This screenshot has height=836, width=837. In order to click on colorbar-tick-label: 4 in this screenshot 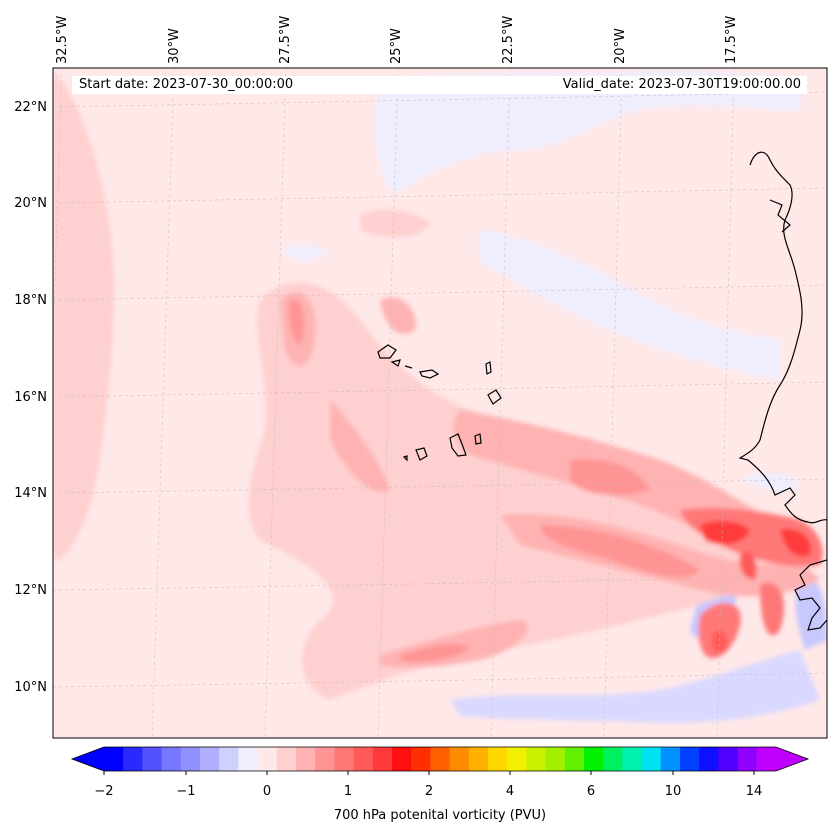, I will do `click(510, 791)`.